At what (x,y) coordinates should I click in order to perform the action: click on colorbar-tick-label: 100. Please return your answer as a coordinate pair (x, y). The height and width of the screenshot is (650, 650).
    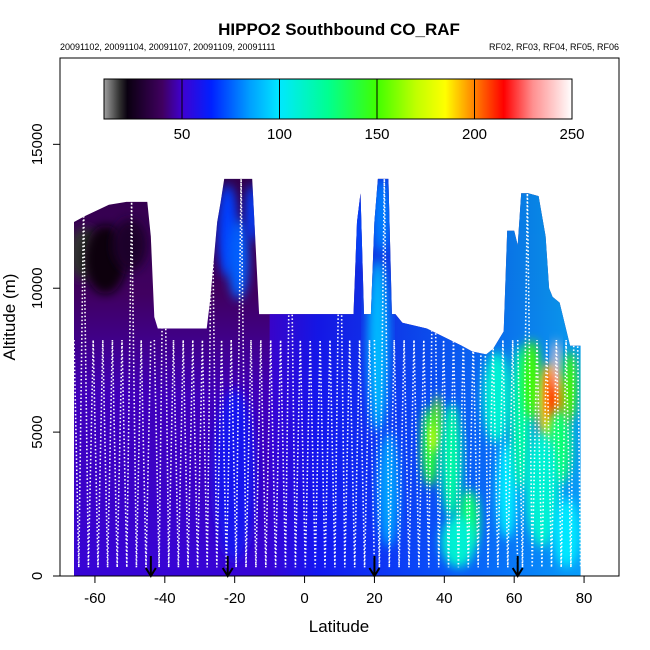
    Looking at the image, I should click on (279, 134).